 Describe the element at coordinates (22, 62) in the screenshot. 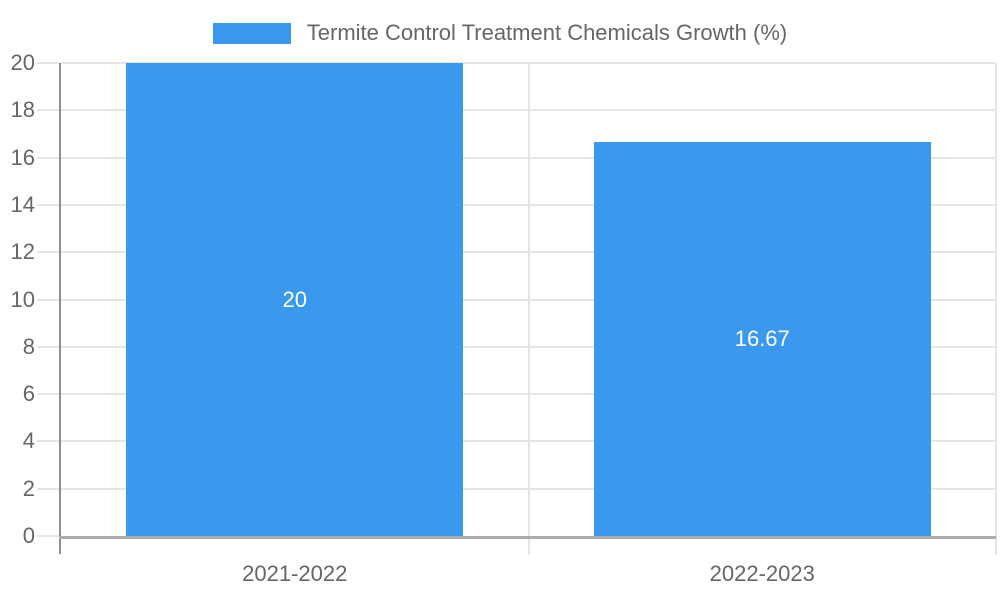

I see `y-tick-label: 20` at that location.